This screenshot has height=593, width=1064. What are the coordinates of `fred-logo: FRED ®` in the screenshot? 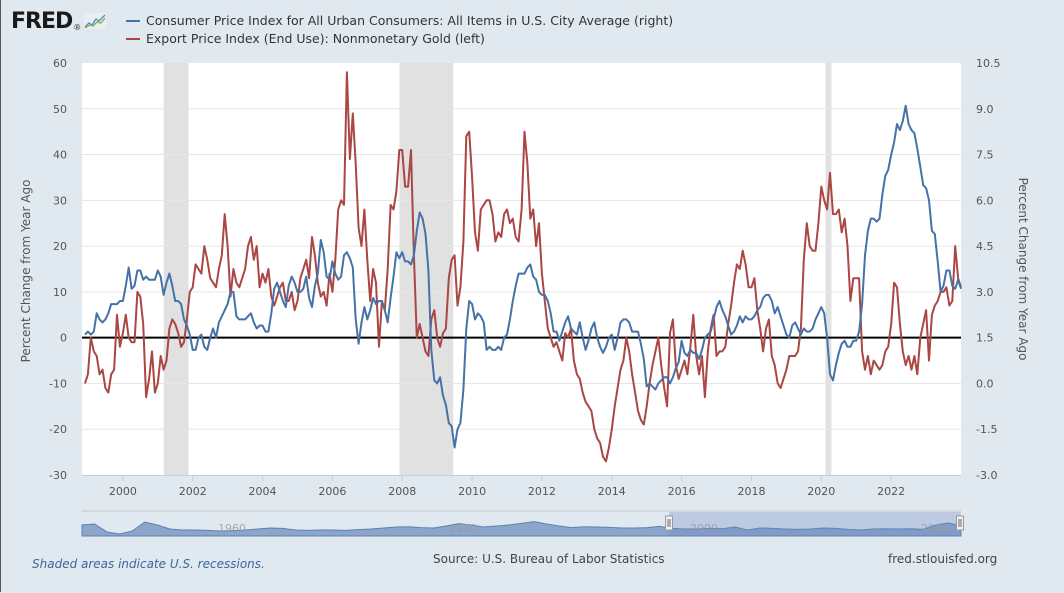 It's located at (59, 21).